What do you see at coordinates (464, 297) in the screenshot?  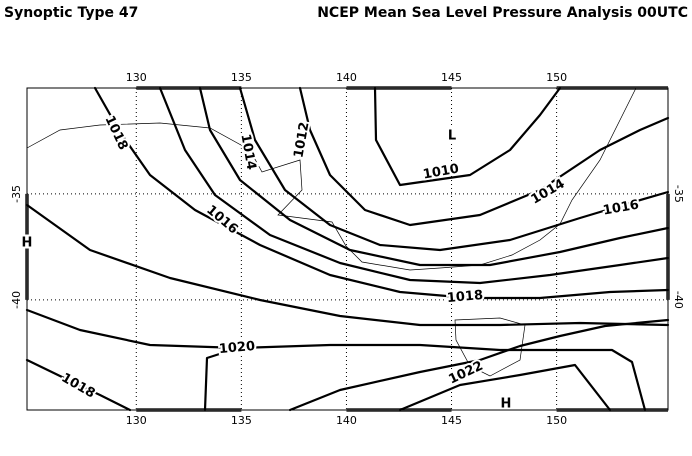 I see `isobar-label: 1018` at bounding box center [464, 297].